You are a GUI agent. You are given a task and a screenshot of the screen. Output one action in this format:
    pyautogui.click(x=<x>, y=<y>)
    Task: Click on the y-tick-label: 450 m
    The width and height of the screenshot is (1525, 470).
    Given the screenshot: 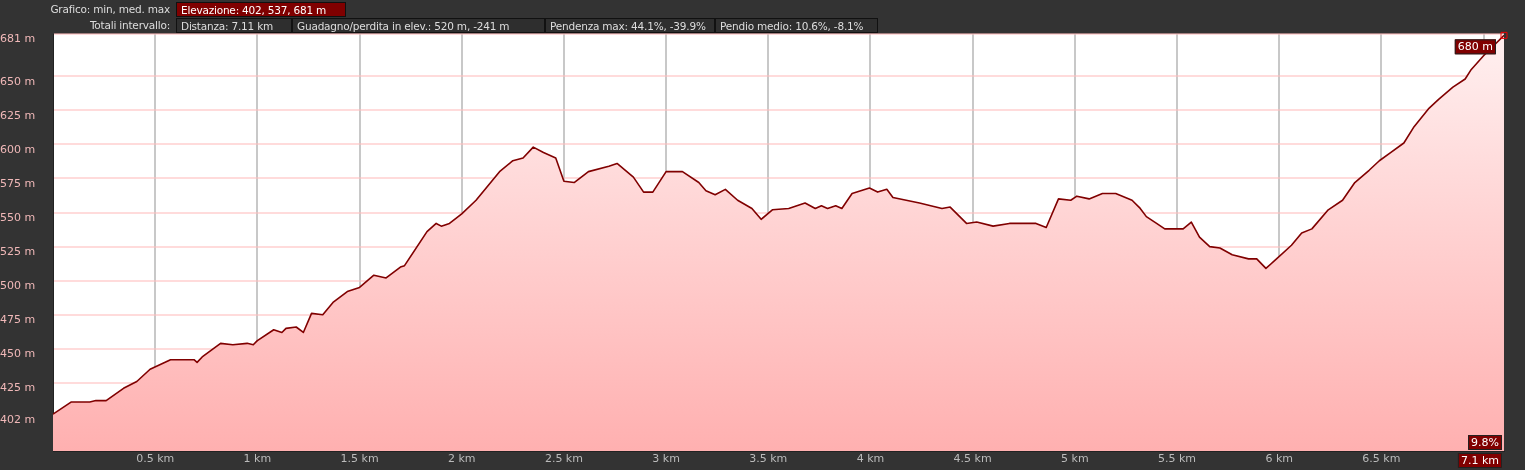 What is the action you would take?
    pyautogui.click(x=18, y=354)
    